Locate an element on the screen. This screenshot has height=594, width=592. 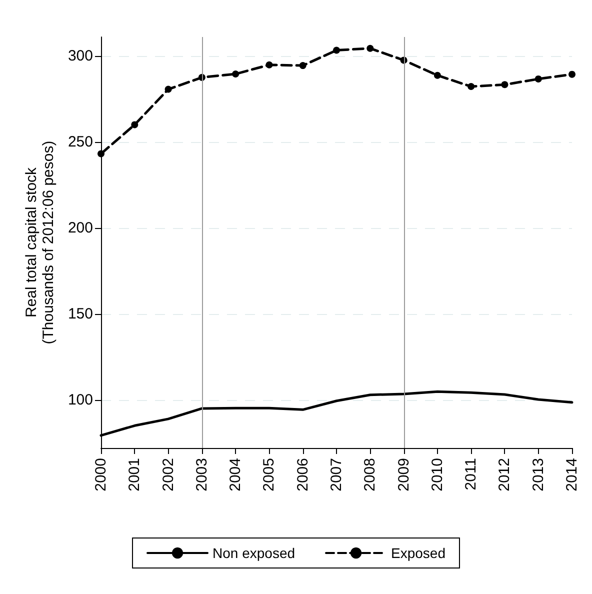
x-tick-label: 2000 is located at coordinates (101, 475).